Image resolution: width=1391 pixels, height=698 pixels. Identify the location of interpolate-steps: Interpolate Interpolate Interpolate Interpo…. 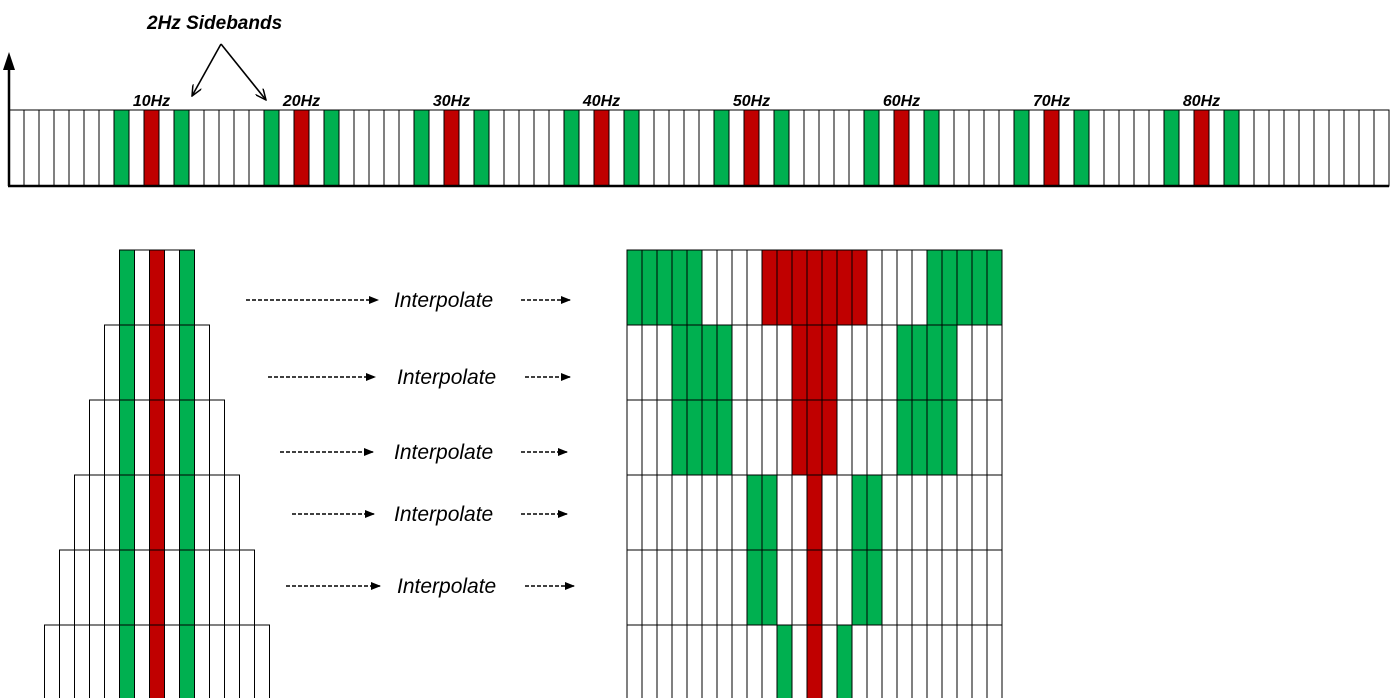
(410, 443).